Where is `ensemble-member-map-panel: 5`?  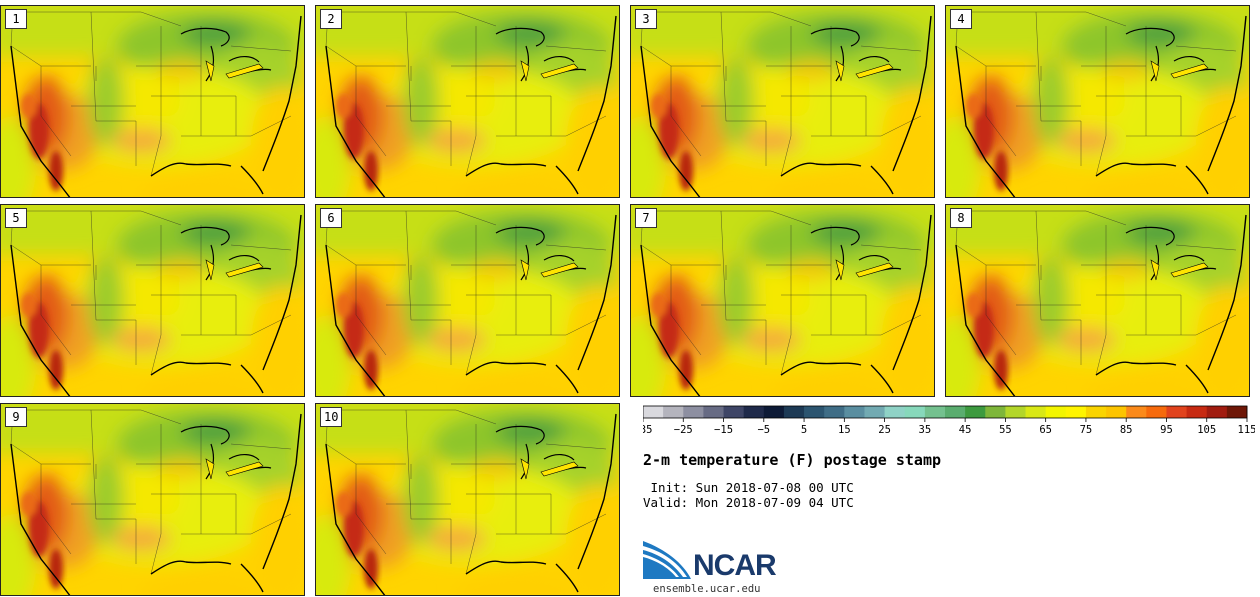
ensemble-member-map-panel: 5 is located at coordinates (152, 300).